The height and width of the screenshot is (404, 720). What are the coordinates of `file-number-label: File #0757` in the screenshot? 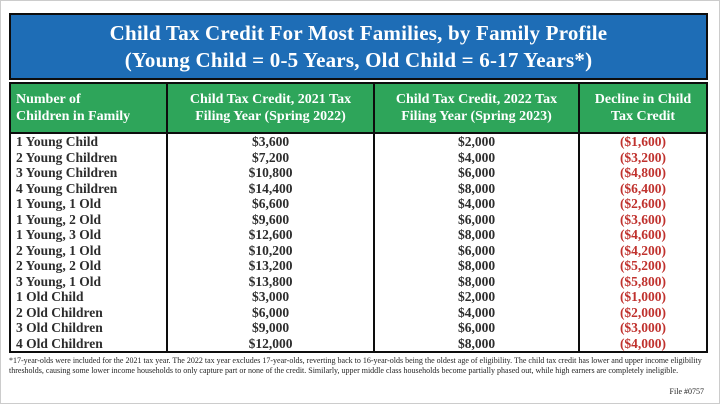 It's located at (686, 391).